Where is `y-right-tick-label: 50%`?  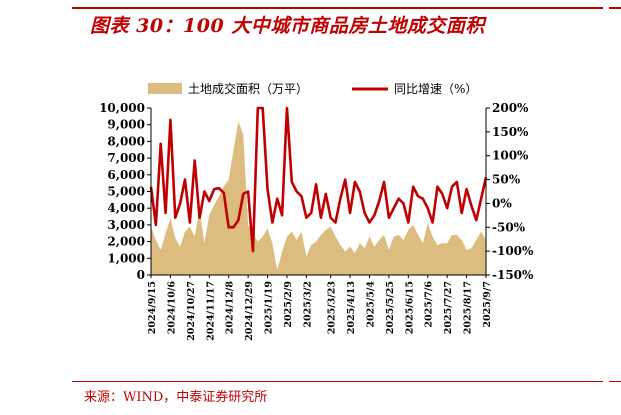 y-right-tick-label: 50% is located at coordinates (506, 180).